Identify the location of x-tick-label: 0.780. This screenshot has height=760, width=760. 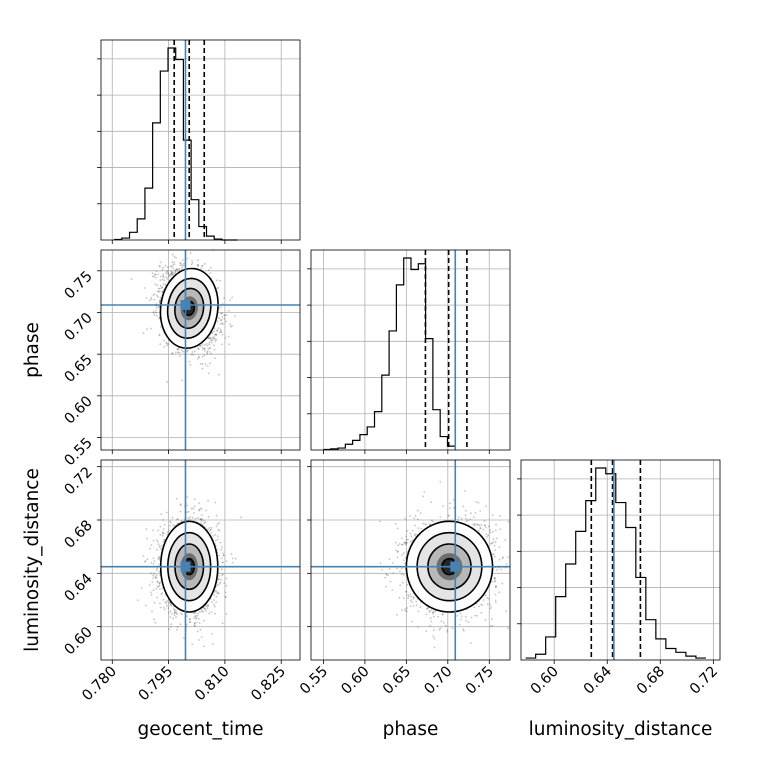
(99, 684).